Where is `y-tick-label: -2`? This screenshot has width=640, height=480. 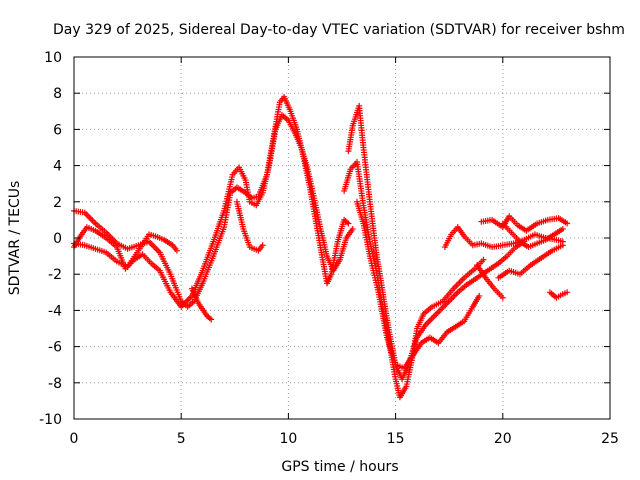
y-tick-label: -2 is located at coordinates (55, 275).